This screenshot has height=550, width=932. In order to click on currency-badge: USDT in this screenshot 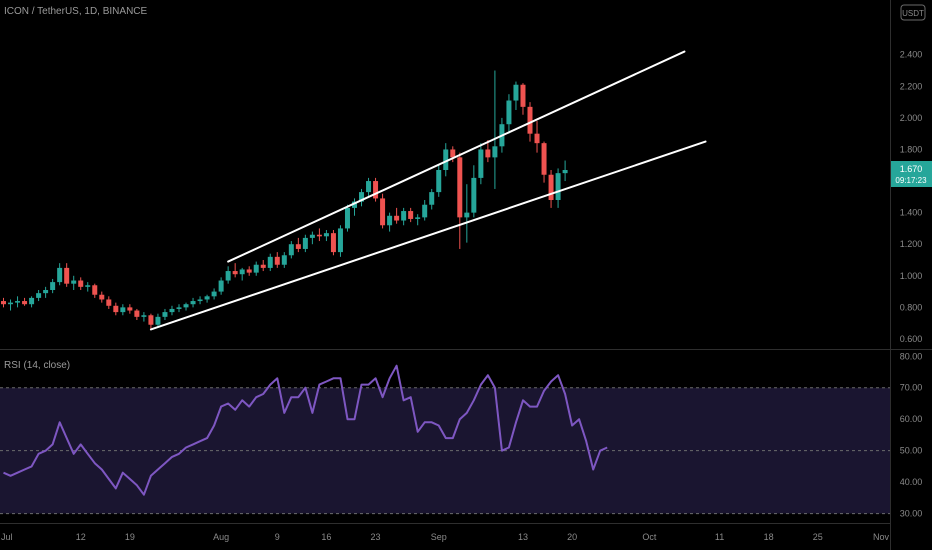, I will do `click(913, 12)`.